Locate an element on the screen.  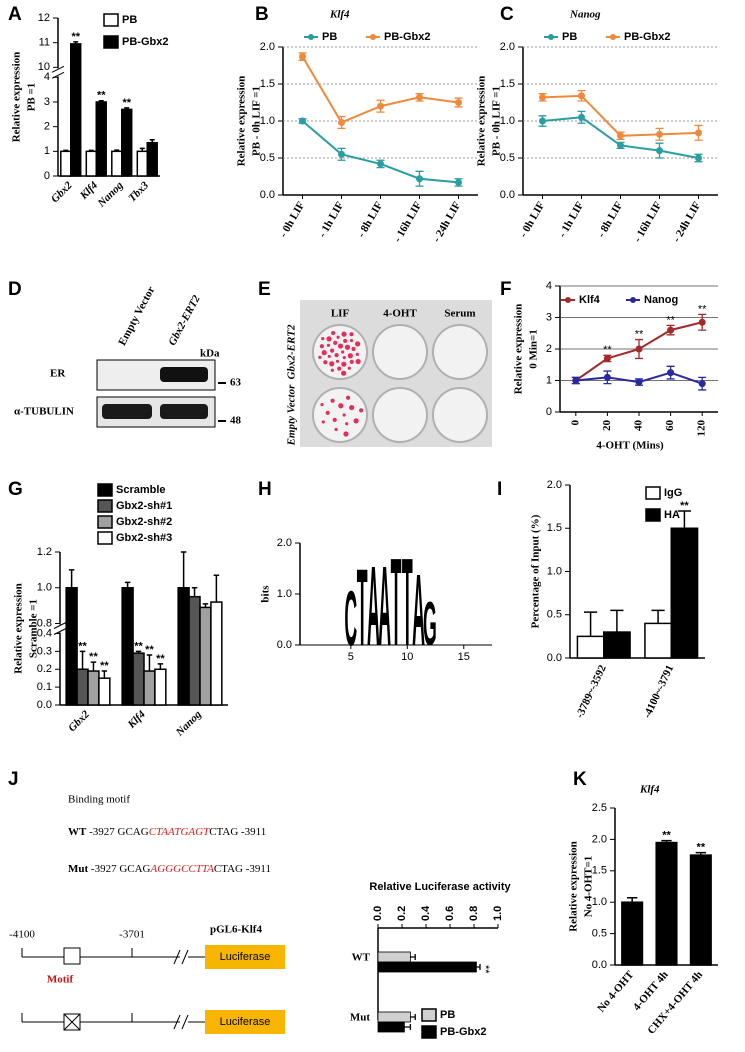
x-tick-label: - 0h LIF is located at coordinates (532, 220).